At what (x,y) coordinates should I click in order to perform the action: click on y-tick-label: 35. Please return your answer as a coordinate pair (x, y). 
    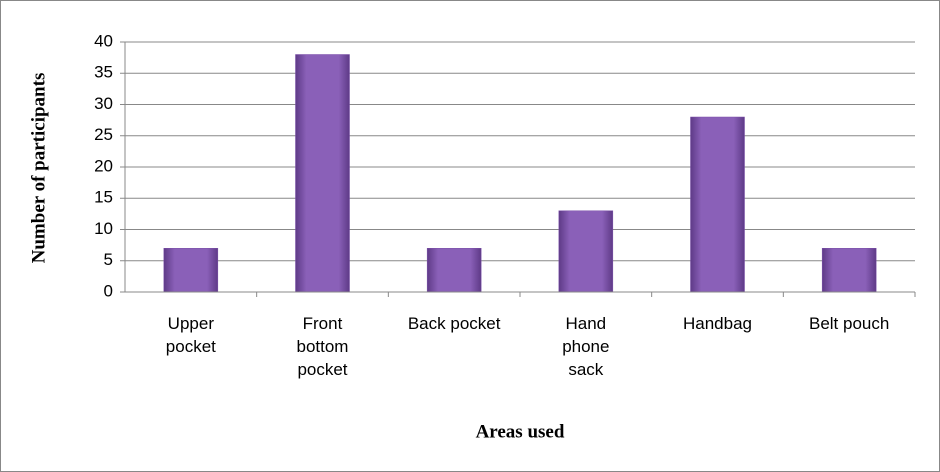
    Looking at the image, I should click on (103, 72).